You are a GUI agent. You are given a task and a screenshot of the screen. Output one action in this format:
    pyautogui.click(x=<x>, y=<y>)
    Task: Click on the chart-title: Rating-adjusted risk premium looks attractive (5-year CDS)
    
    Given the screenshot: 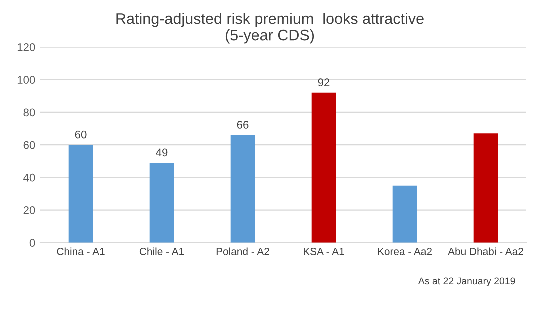 What is the action you would take?
    pyautogui.click(x=270, y=28)
    